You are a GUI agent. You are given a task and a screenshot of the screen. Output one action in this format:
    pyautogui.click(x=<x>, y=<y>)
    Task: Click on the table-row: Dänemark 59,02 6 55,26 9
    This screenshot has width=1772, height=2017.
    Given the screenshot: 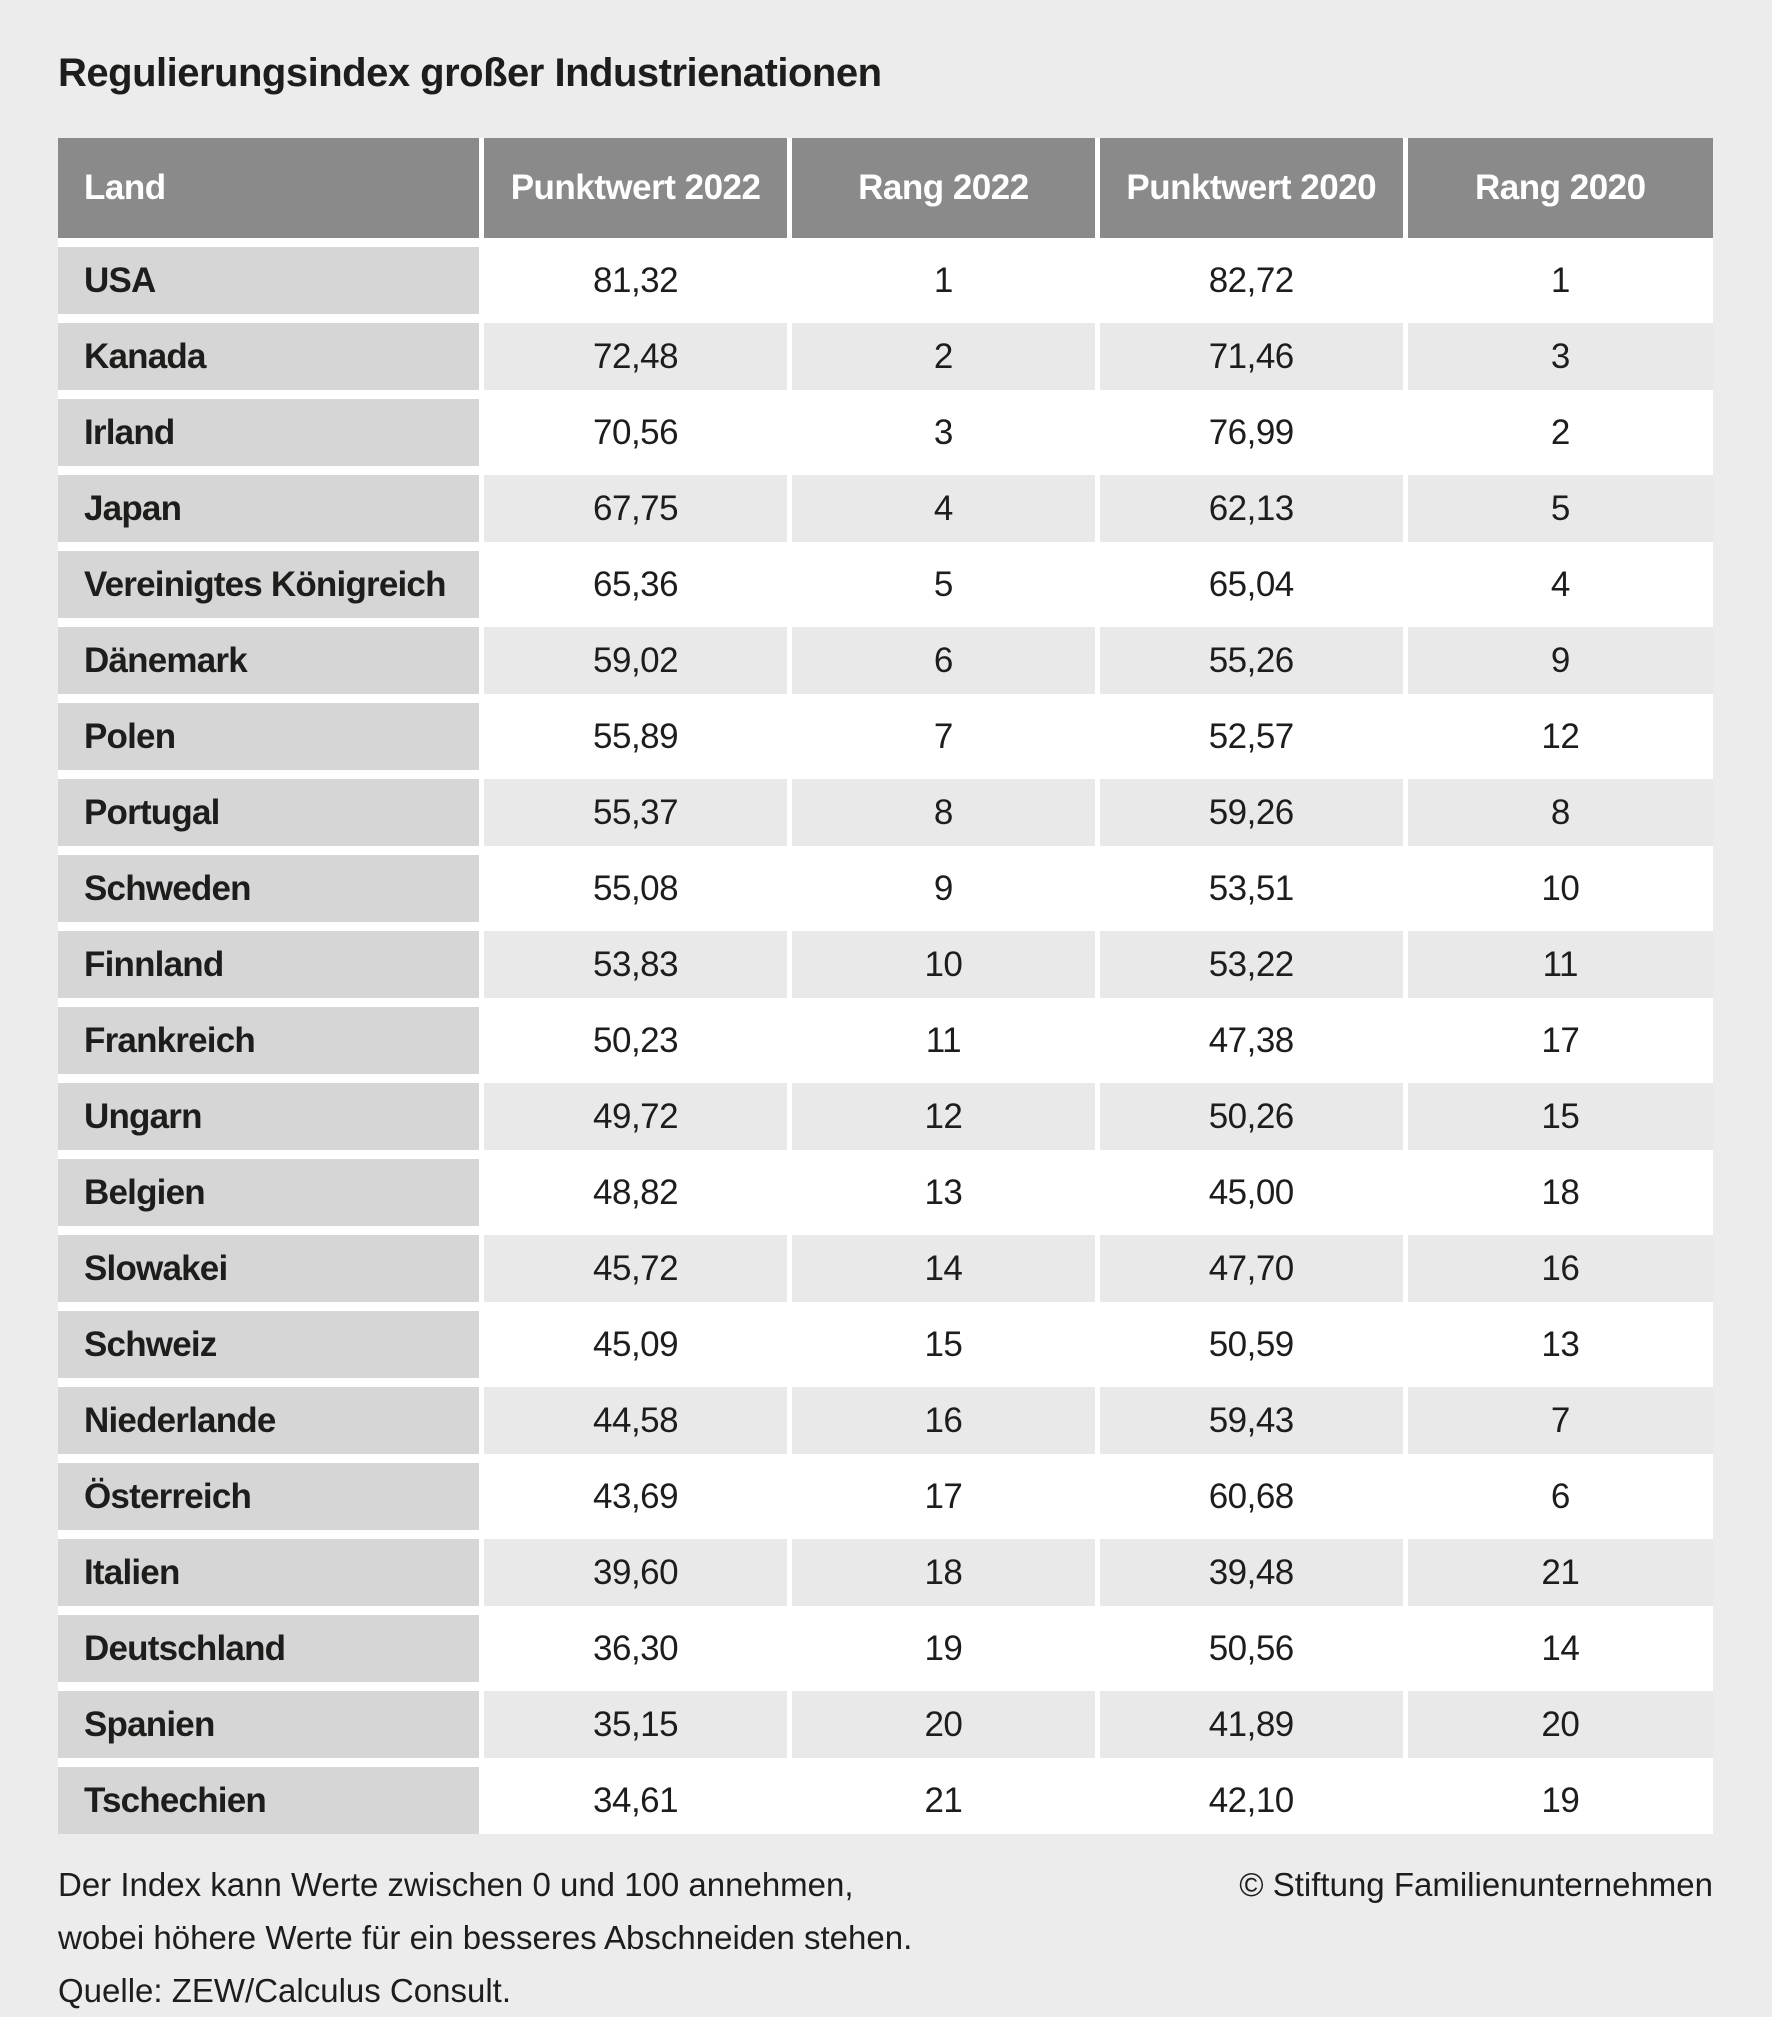 What is the action you would take?
    pyautogui.click(x=885, y=658)
    